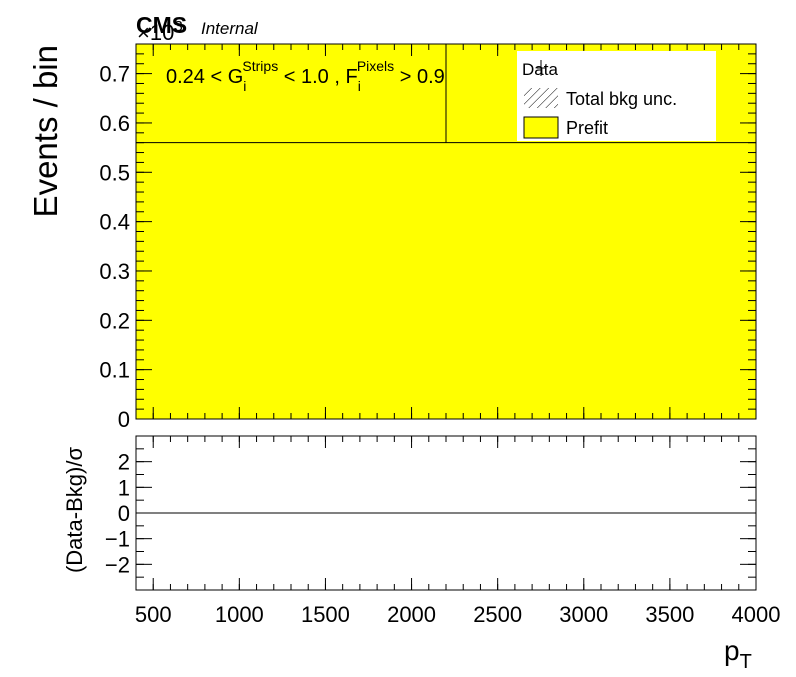 This screenshot has width=796, height=677. Describe the element at coordinates (732, 650) in the screenshot. I see `x-axis-title-main: p` at that location.